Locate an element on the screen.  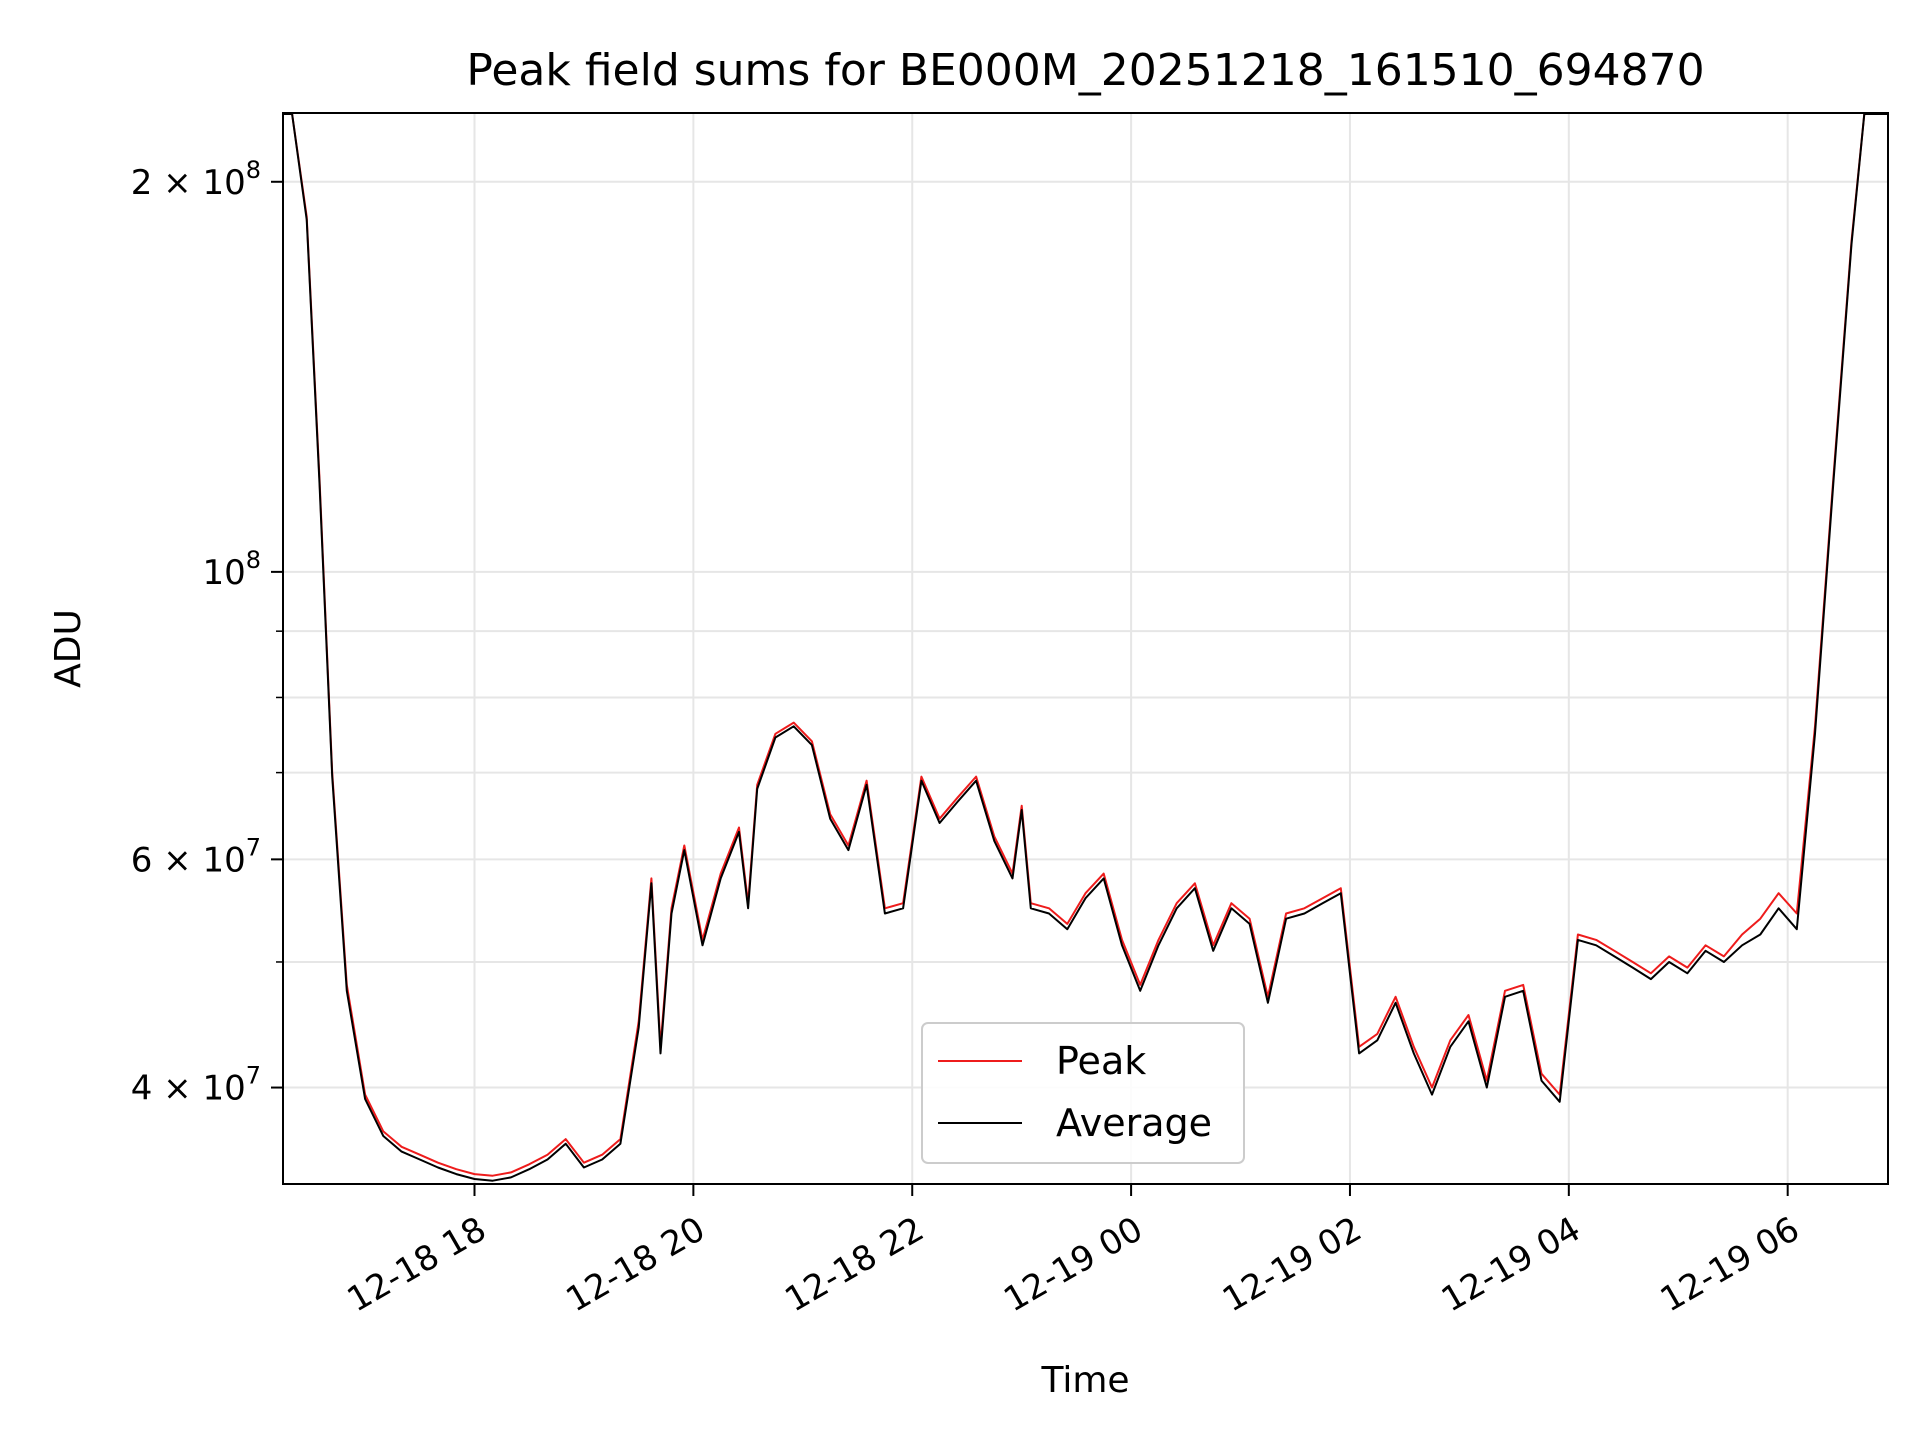
x-axis-label: Time is located at coordinates (1084, 1380).